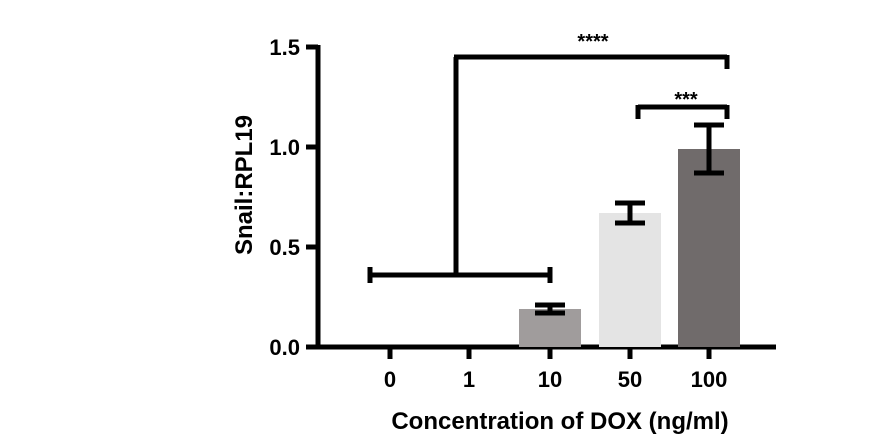 The image size is (873, 444). Describe the element at coordinates (284, 347) in the screenshot. I see `y-tick-label: 0.0` at that location.